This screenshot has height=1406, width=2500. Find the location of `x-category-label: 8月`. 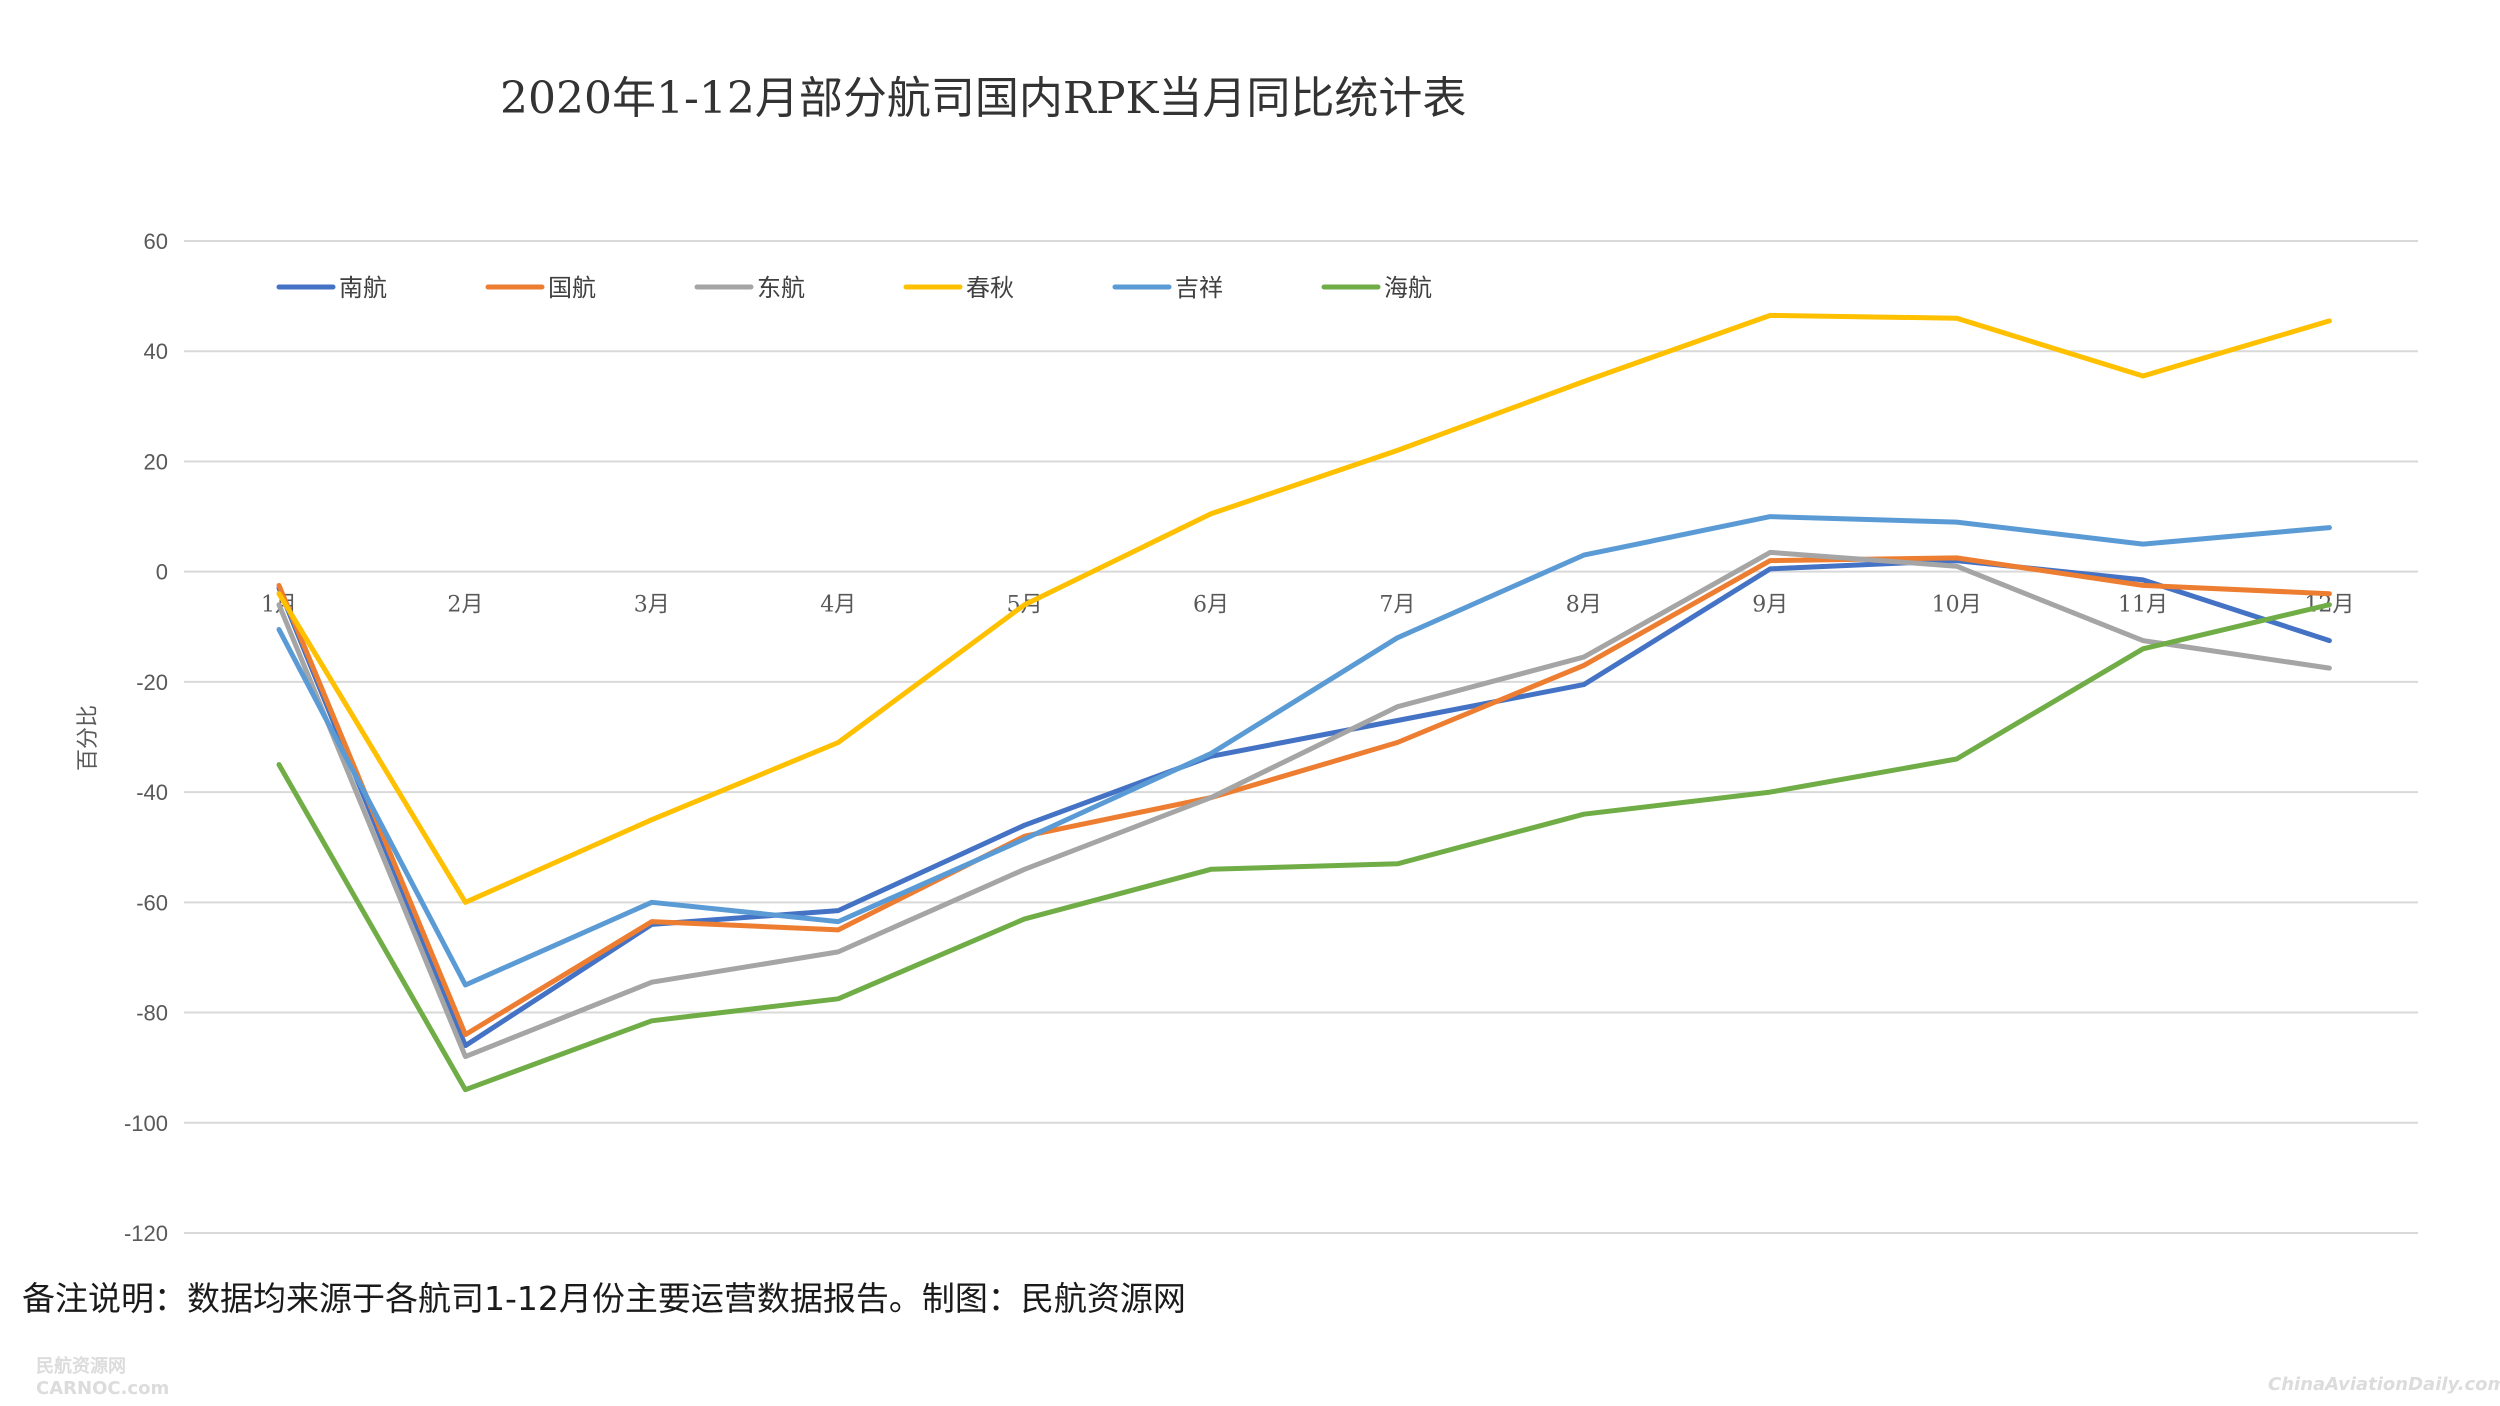

x-category-label: 8月 is located at coordinates (1584, 605).